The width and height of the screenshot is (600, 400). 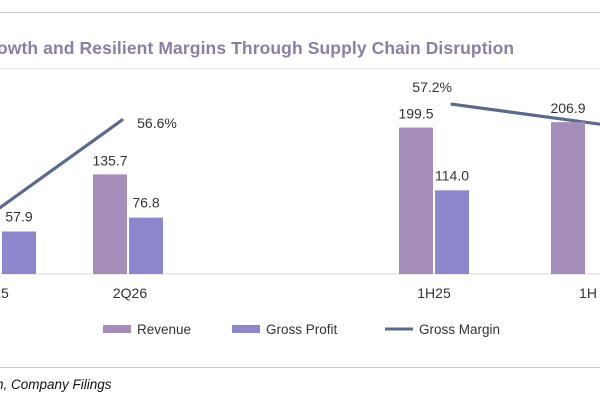 I want to click on legend-swatch-gross-profit, so click(x=246, y=329).